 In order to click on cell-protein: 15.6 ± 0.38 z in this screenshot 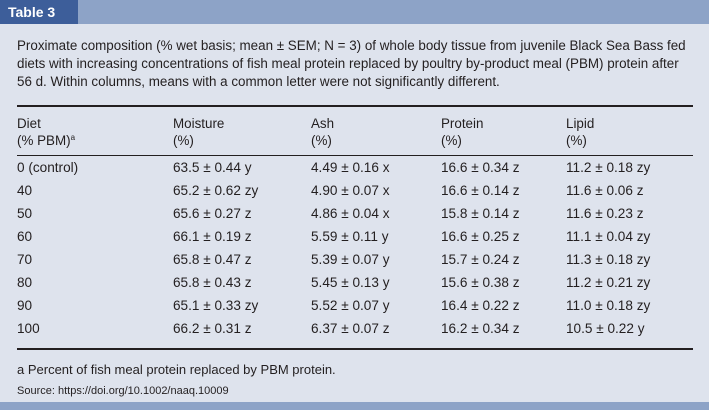, I will do `click(480, 282)`.